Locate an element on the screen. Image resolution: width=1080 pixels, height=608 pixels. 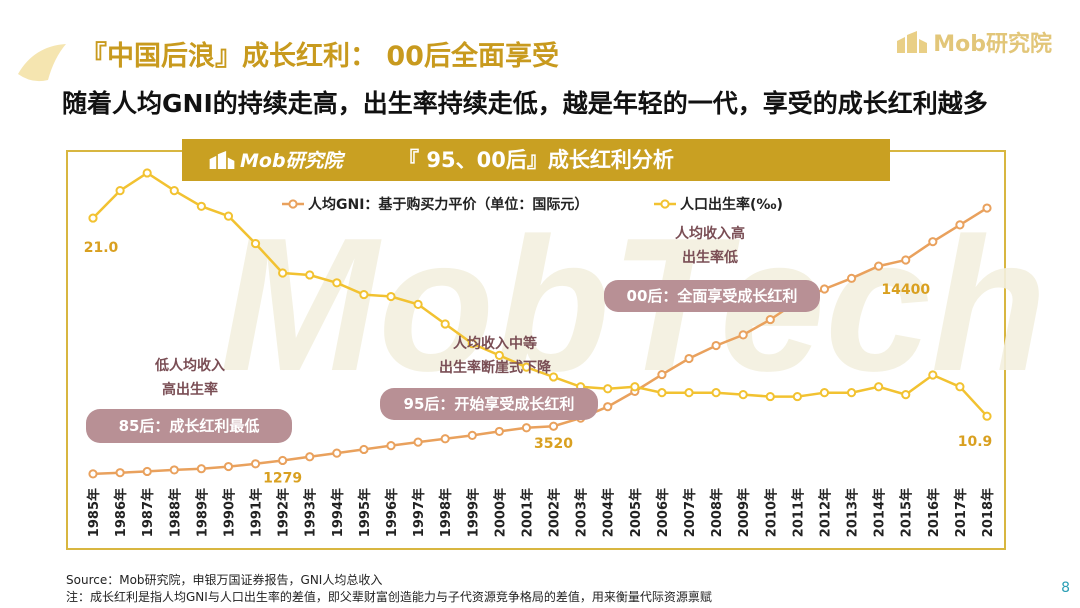
x-tick-label: 2013年 is located at coordinates (853, 512).